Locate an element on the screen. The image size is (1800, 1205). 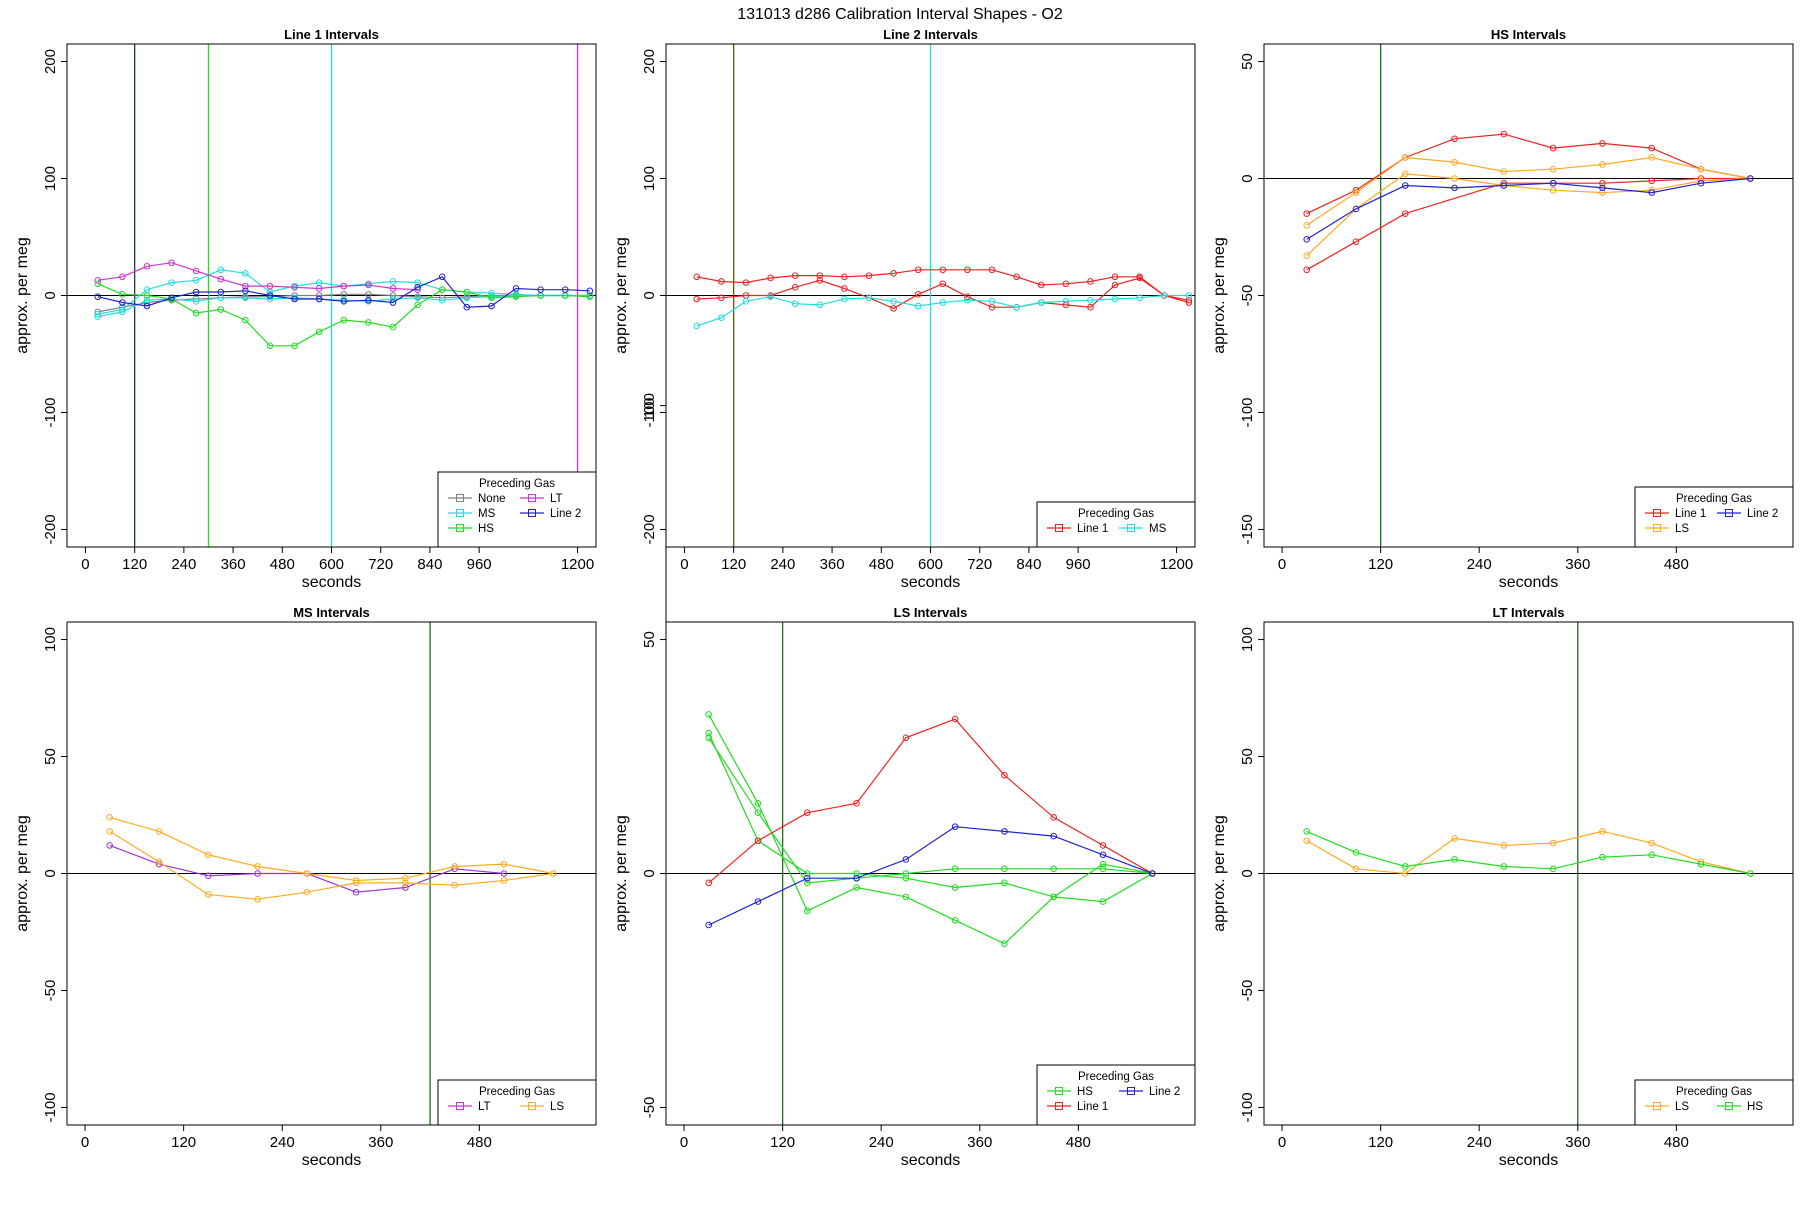
x-tick-label: 0 is located at coordinates (684, 564).